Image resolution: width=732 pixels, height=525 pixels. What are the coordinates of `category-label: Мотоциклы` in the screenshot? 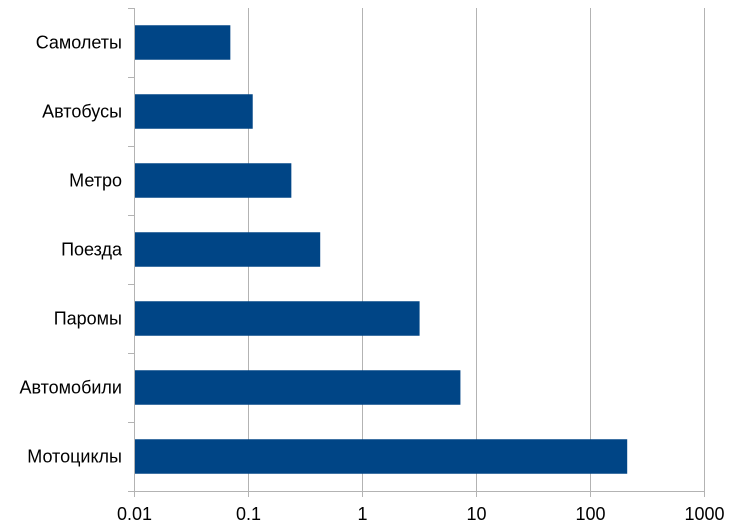 It's located at (74, 457).